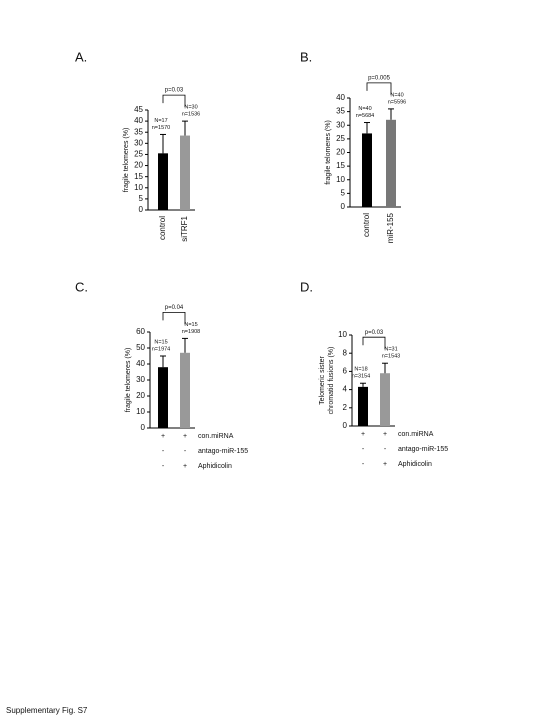 Image resolution: width=540 pixels, height=720 pixels. What do you see at coordinates (47, 710) in the screenshot?
I see `figure-caption: Supplementary Fig. S7` at bounding box center [47, 710].